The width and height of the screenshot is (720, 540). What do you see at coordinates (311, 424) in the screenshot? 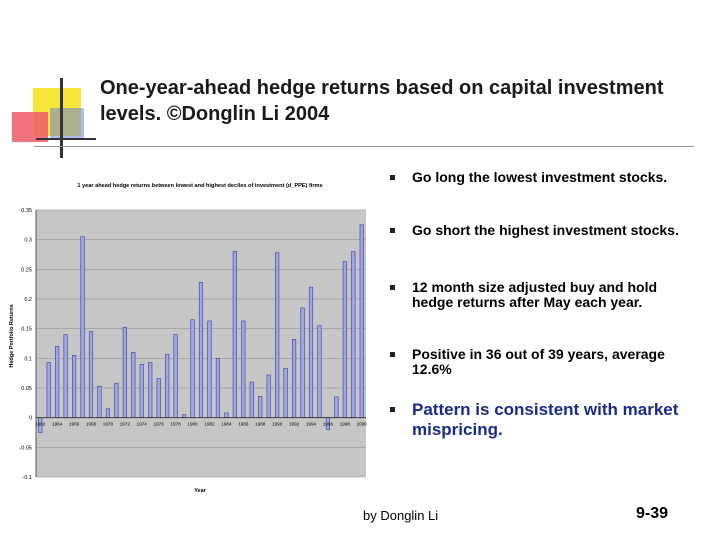
I see `x-tick-label: 1994` at bounding box center [311, 424].